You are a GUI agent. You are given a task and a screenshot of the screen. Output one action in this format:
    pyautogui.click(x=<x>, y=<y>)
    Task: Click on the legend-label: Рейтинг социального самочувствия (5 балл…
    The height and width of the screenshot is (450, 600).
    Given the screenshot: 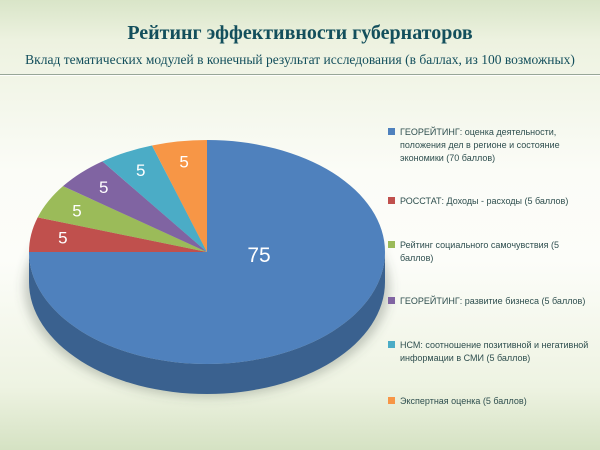 What is the action you would take?
    pyautogui.click(x=480, y=251)
    